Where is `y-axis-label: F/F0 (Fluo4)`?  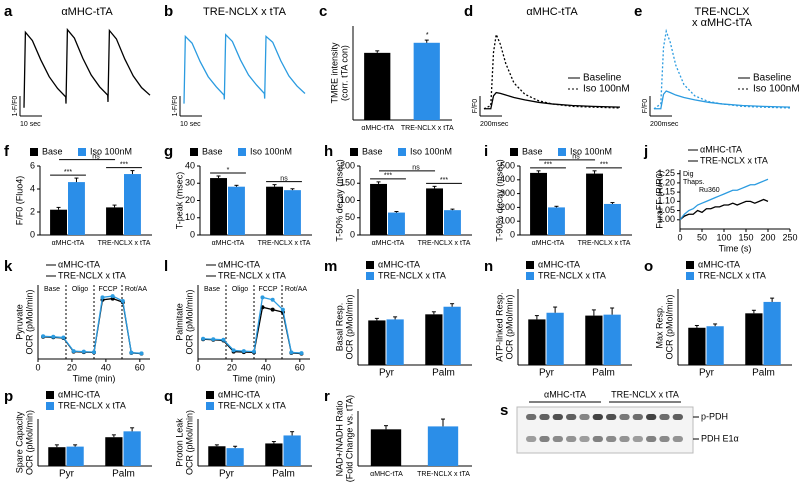 y-axis-label: F/F0 (Fluo4) is located at coordinates (19, 201).